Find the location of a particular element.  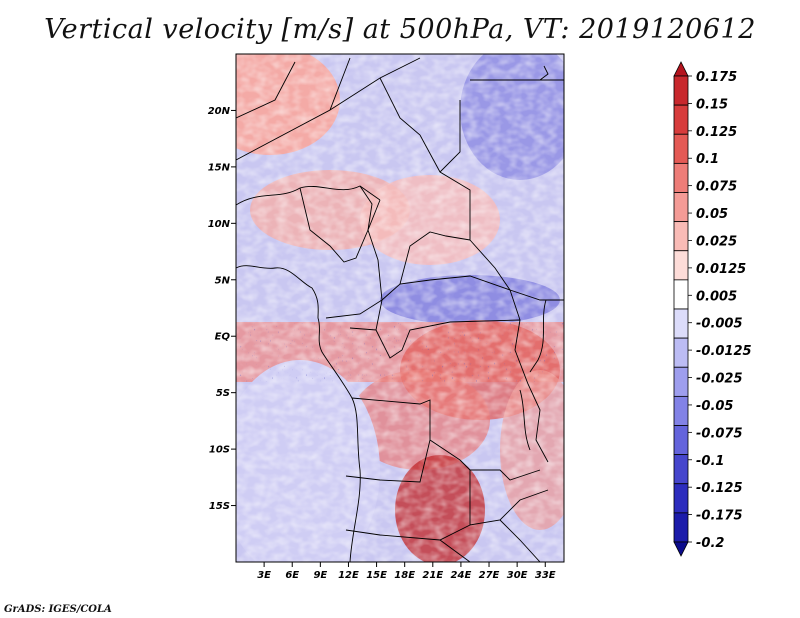

colorbar-label: 0.1 is located at coordinates (707, 159).